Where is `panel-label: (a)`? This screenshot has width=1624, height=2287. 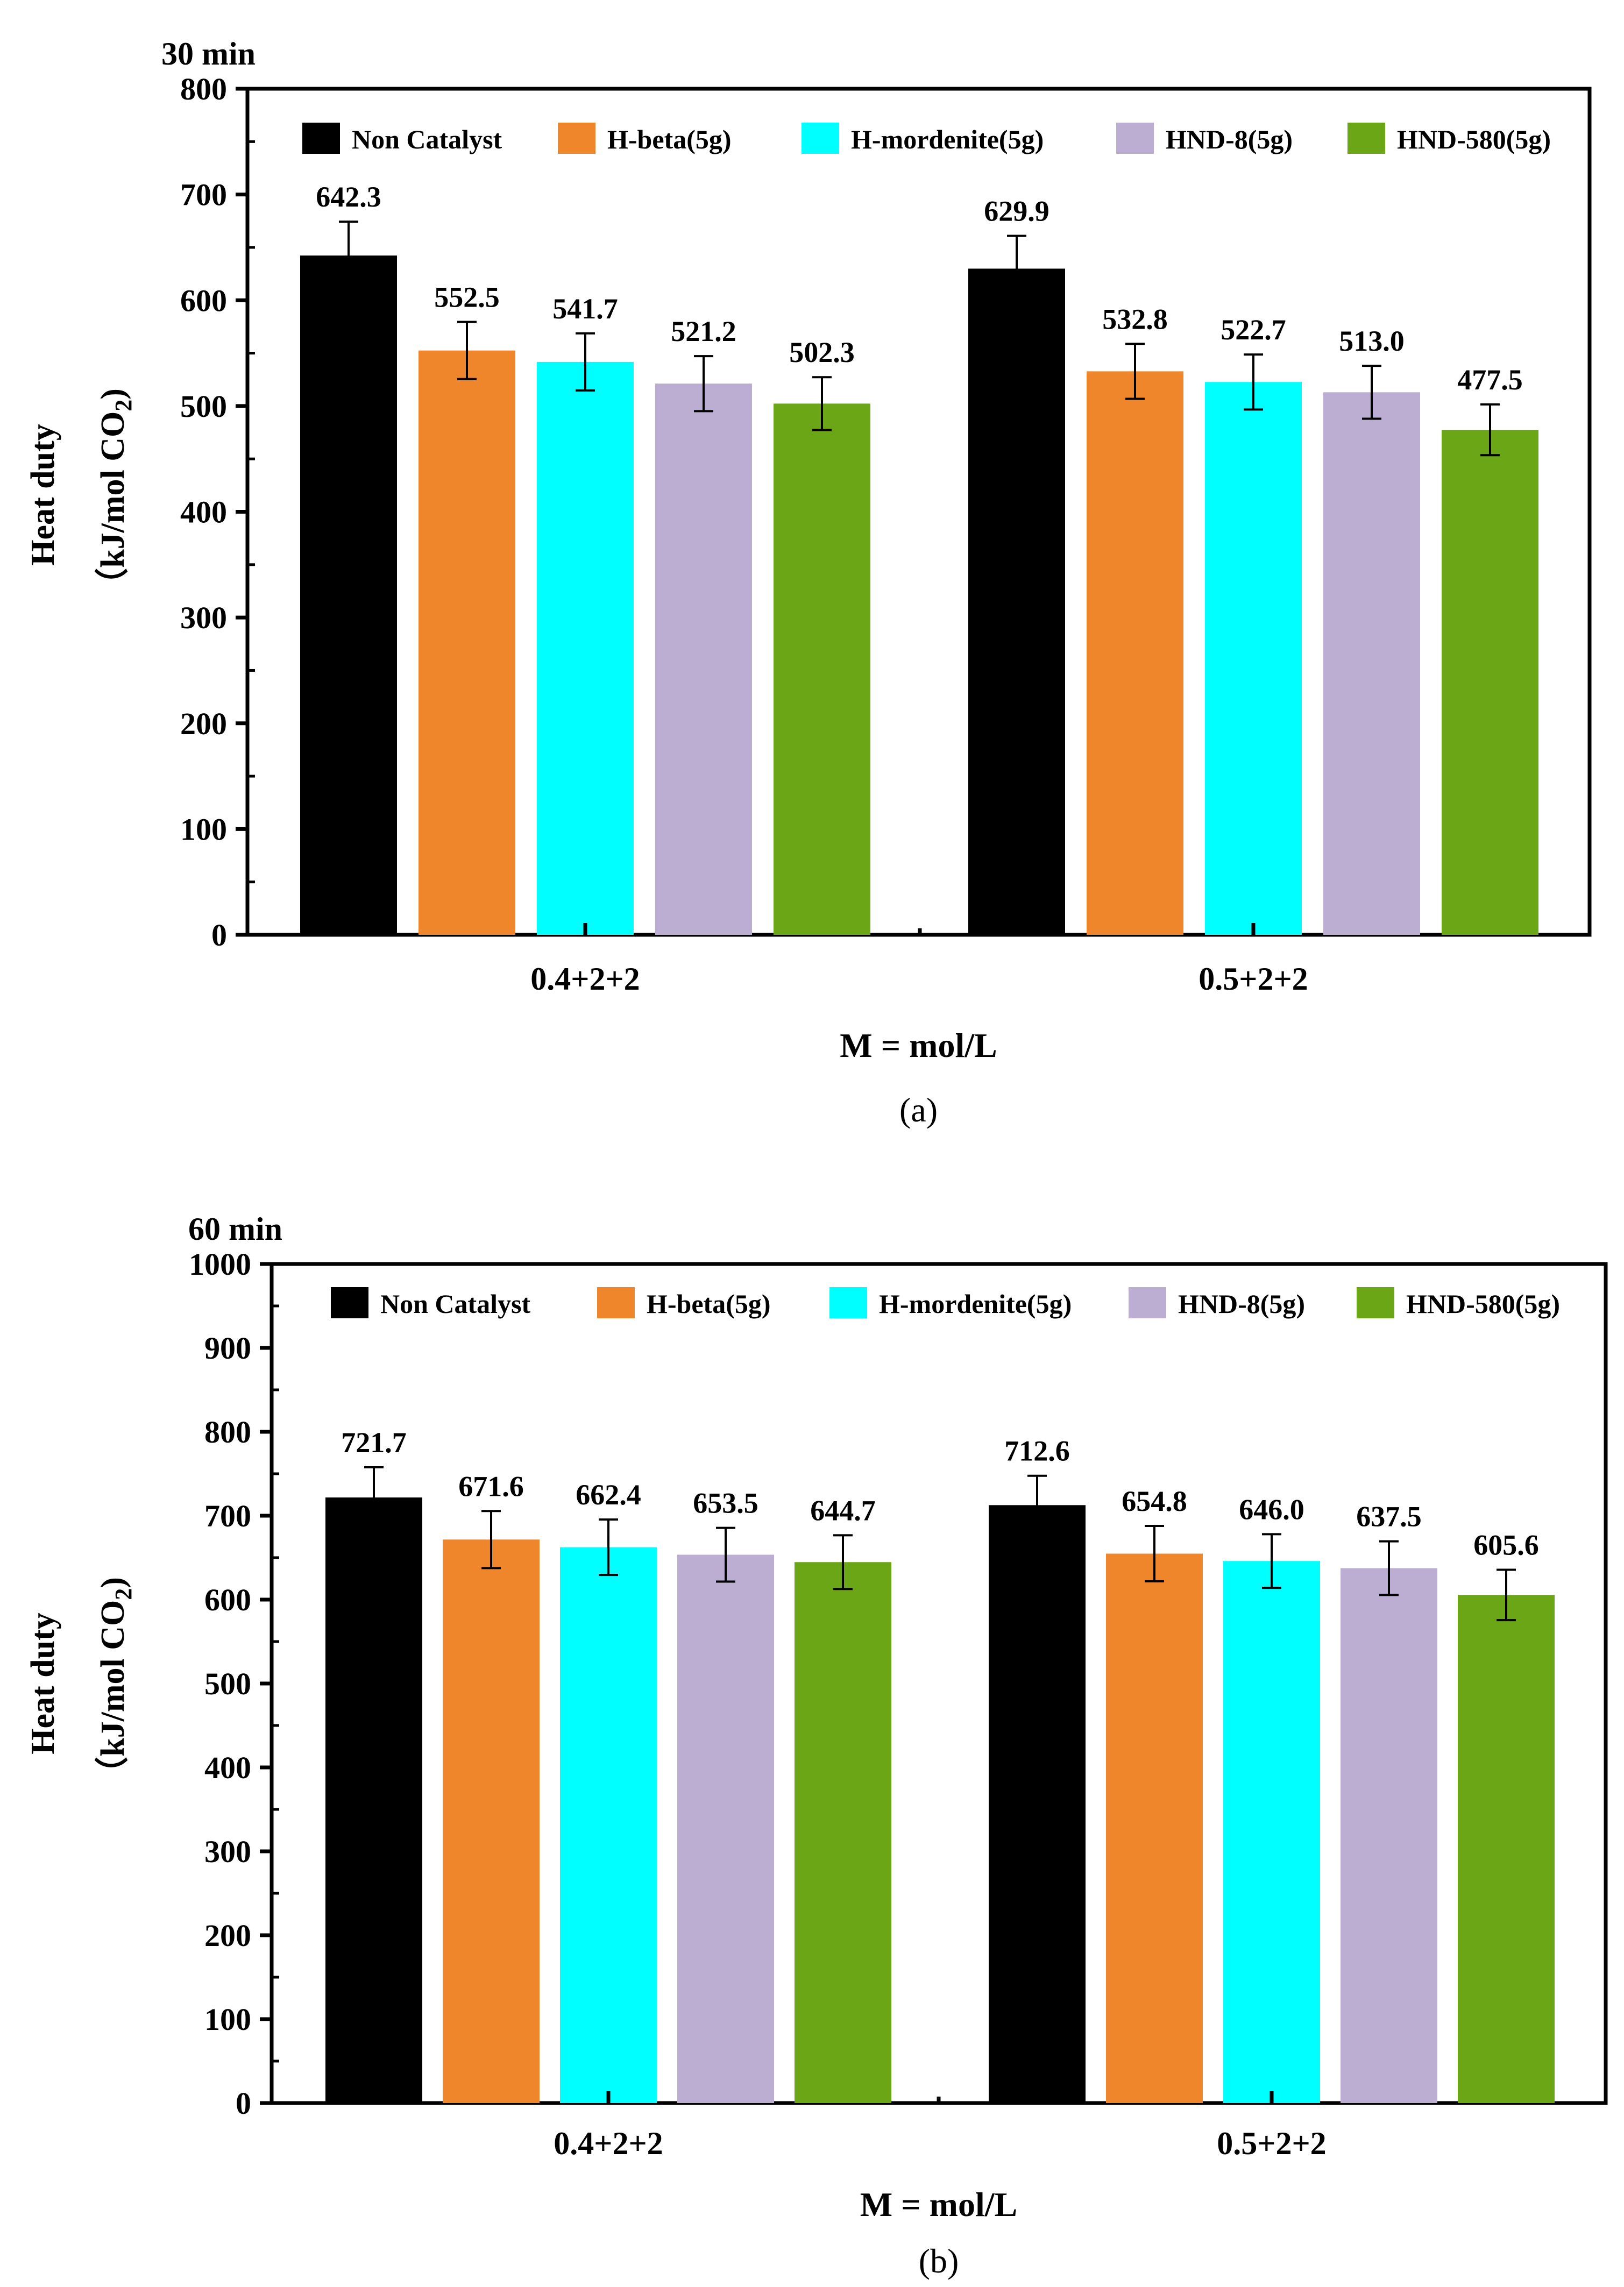 panel-label: (a) is located at coordinates (919, 1110).